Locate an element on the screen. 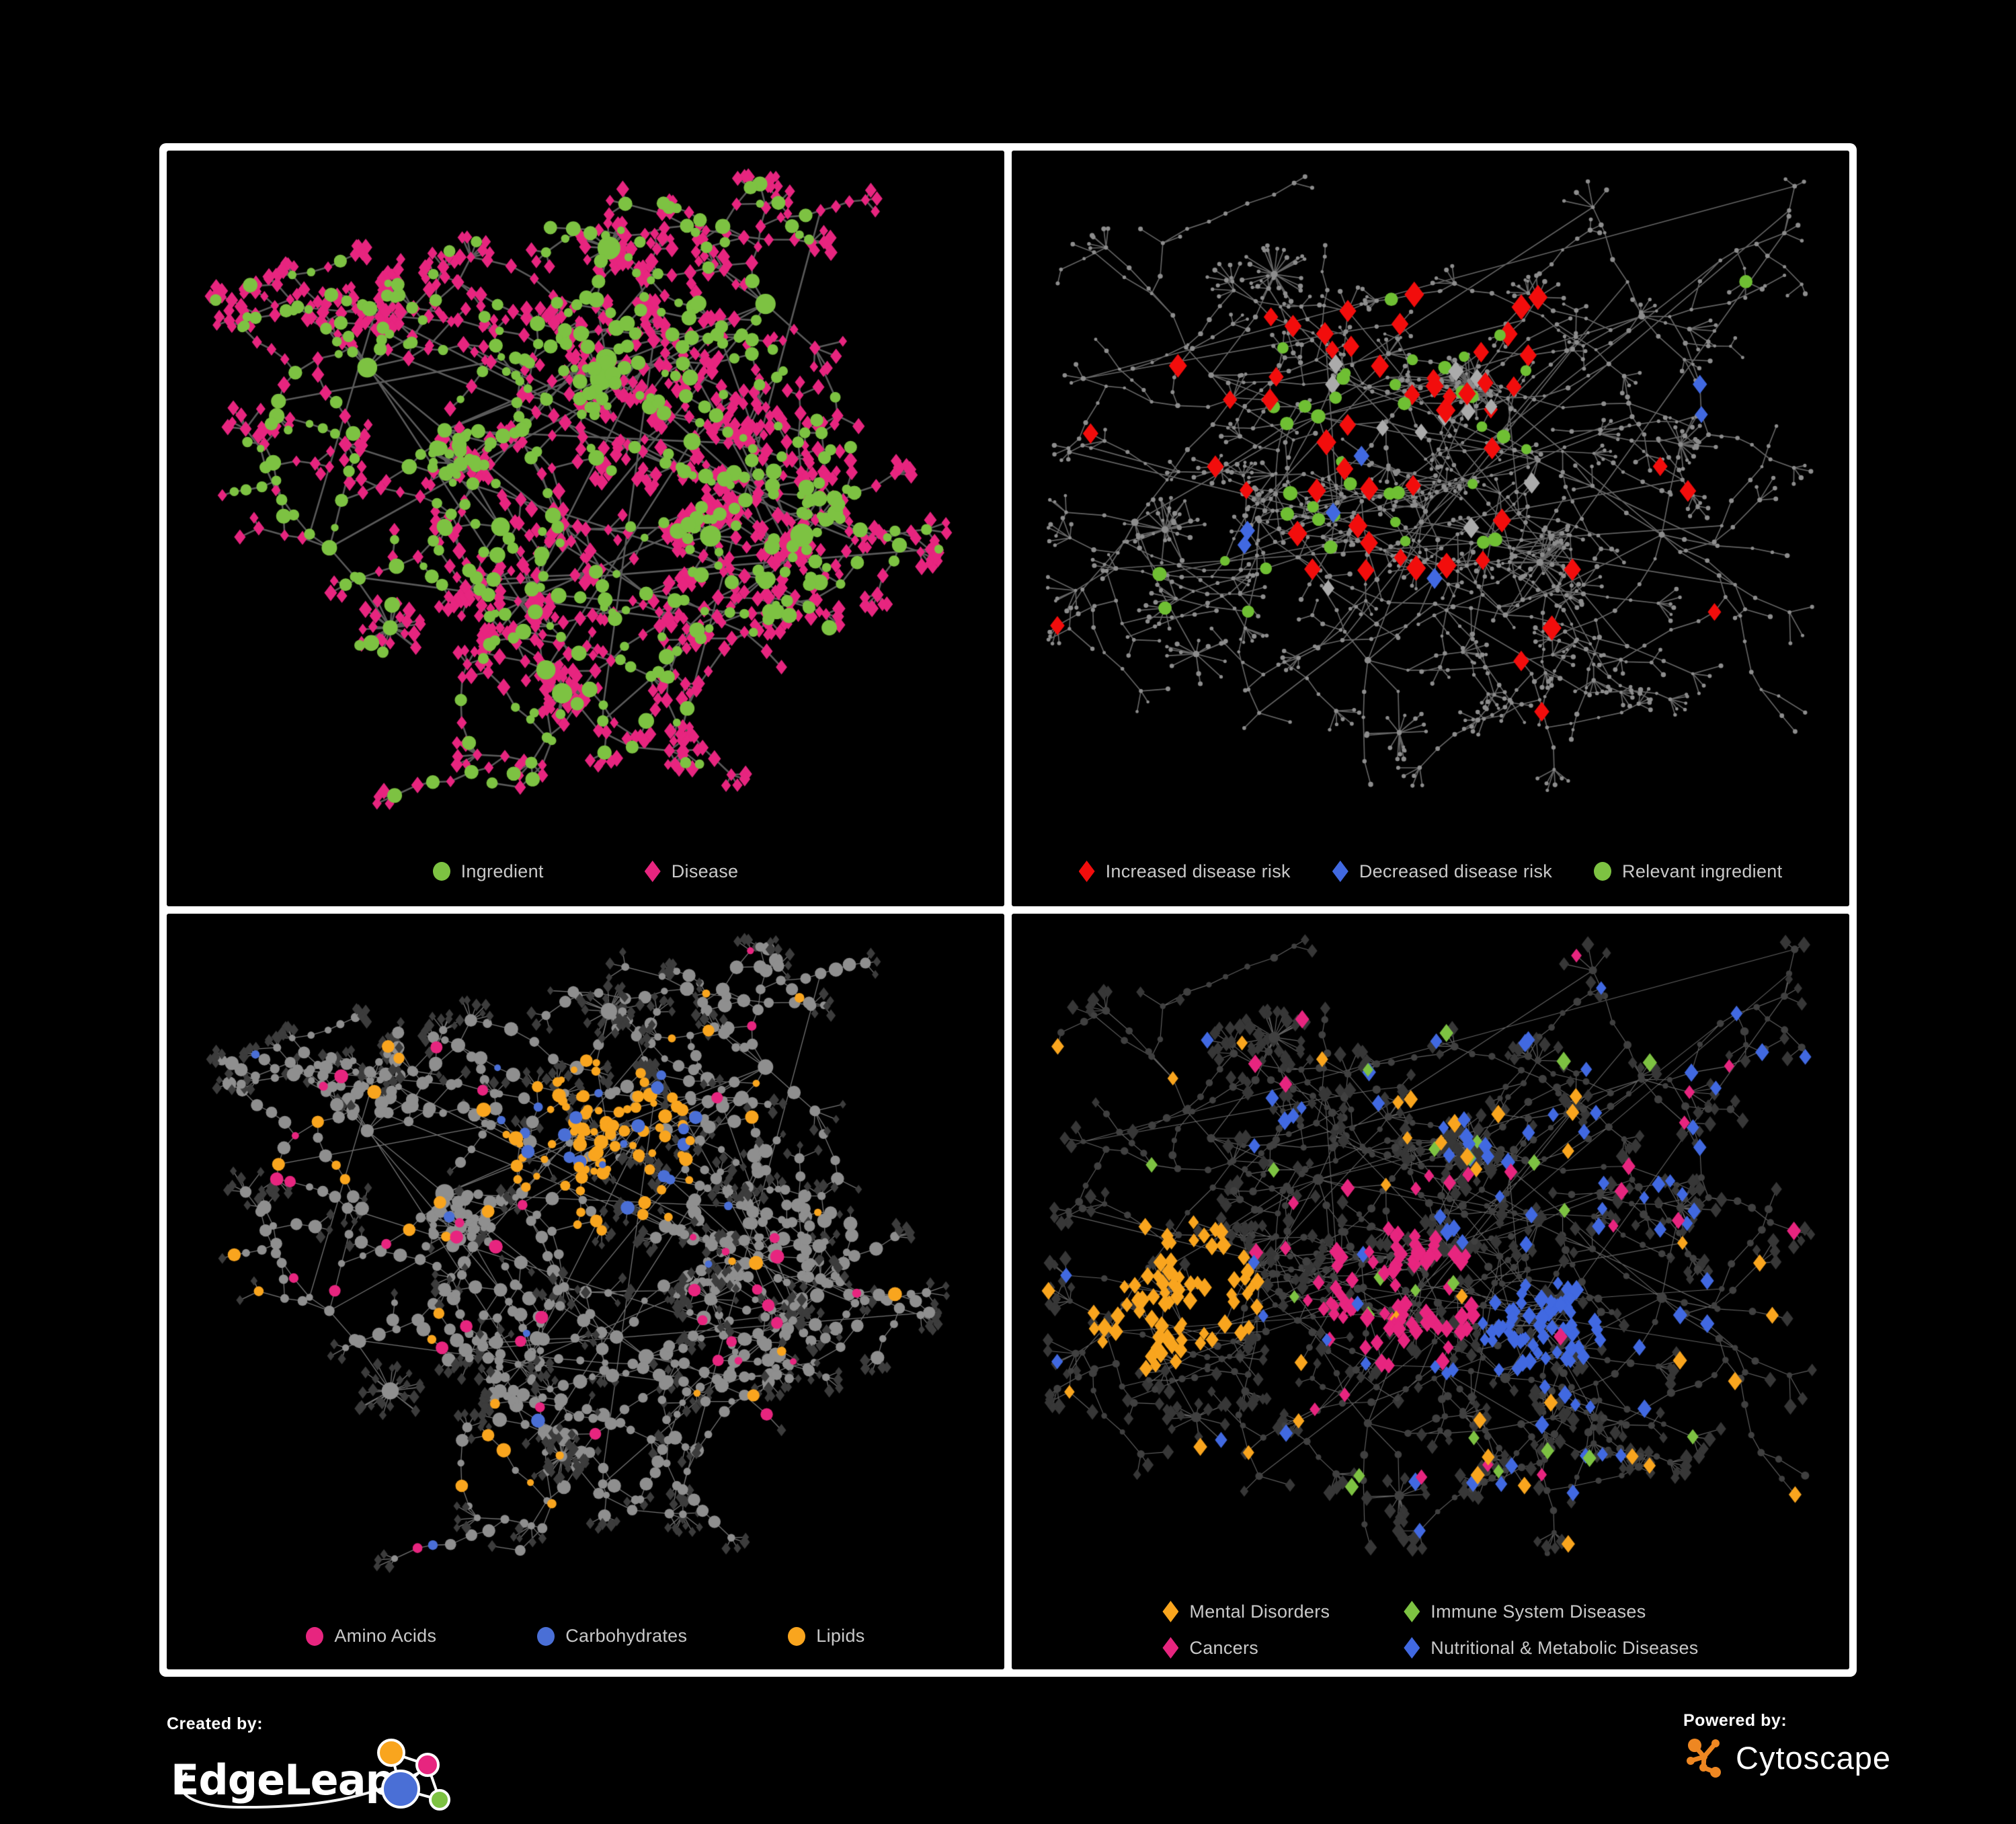  edgeleap-swoosh is located at coordinates (303, 1788).